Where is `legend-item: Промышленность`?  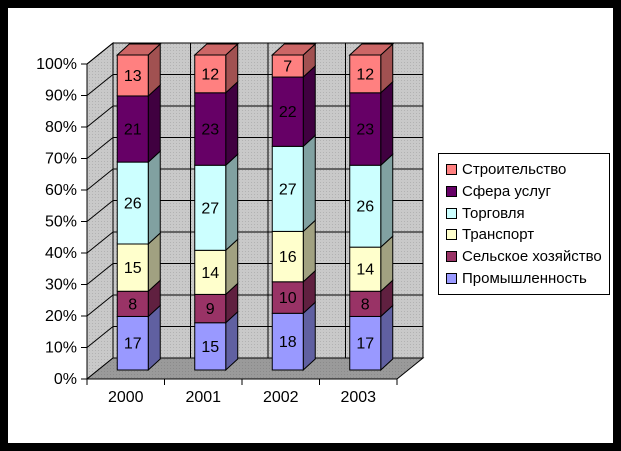
legend-item: Промышленность is located at coordinates (525, 278).